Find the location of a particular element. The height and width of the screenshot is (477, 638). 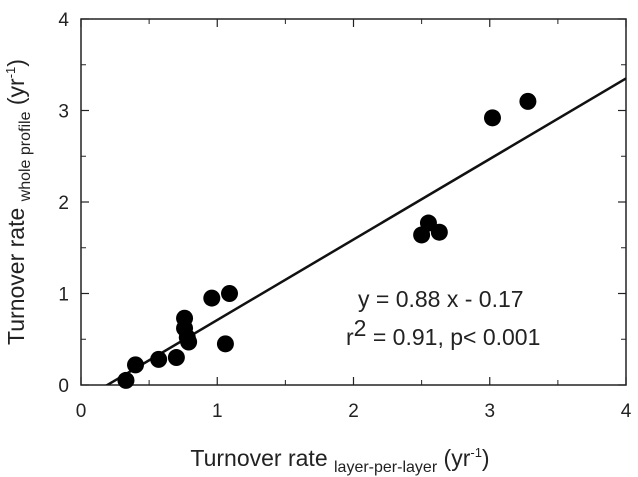

x-tick-label: 0 is located at coordinates (81, 411).